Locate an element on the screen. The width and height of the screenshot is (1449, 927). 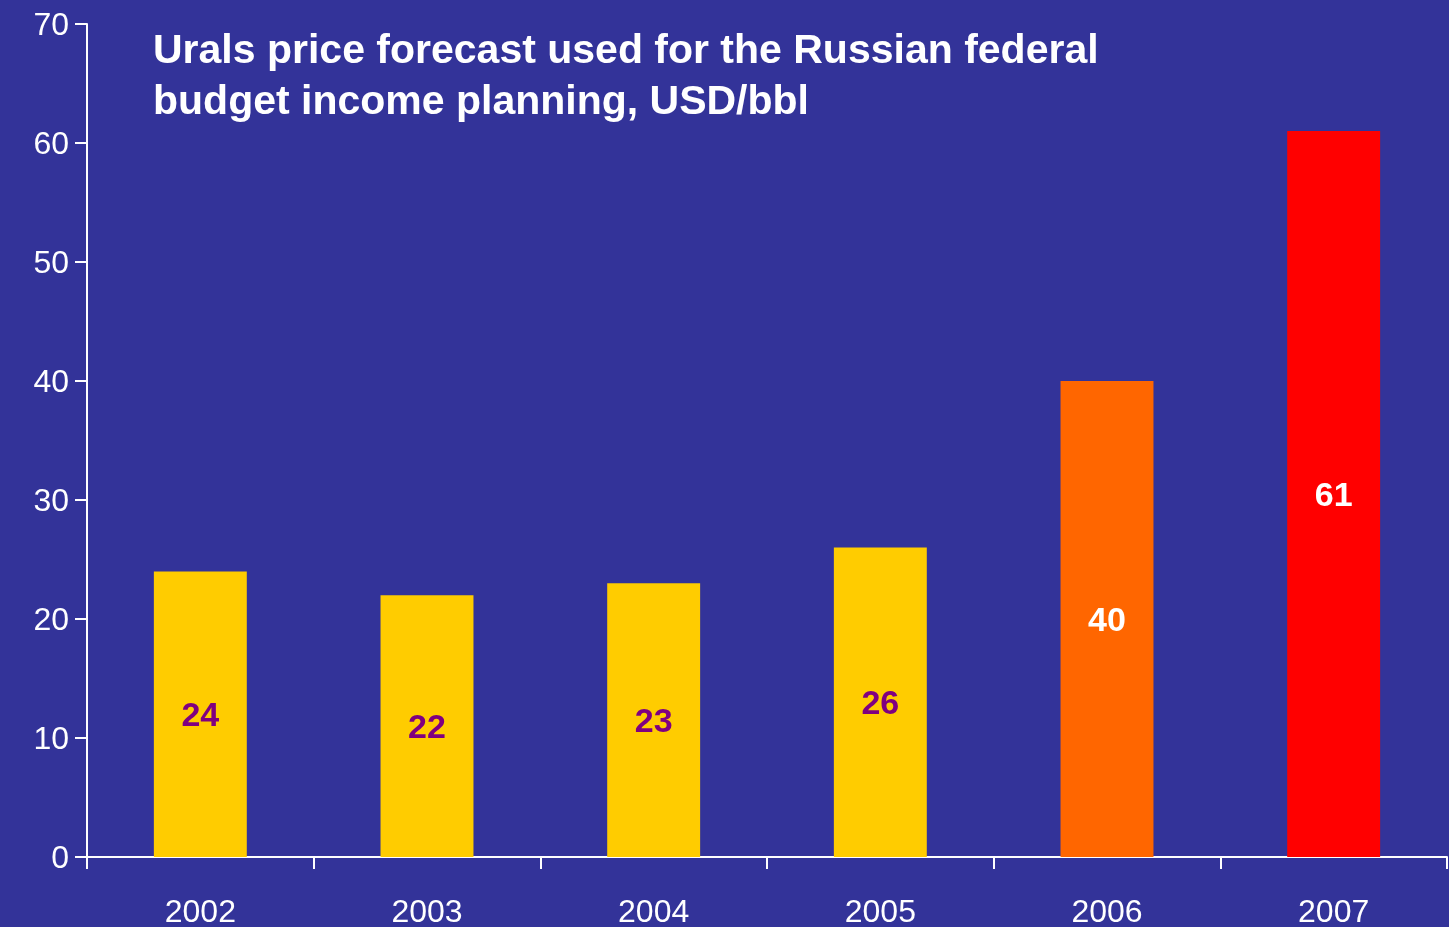
x-tick-label: 2002 is located at coordinates (200, 910).